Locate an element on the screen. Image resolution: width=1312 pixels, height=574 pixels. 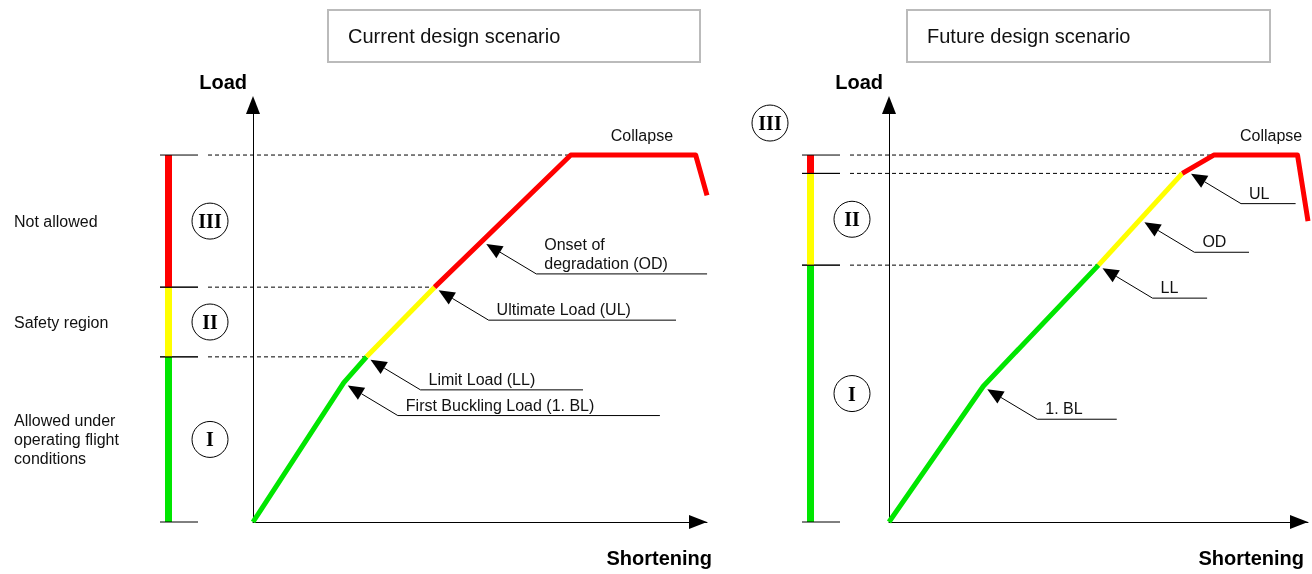
annotation: OD is located at coordinates (1214, 242).